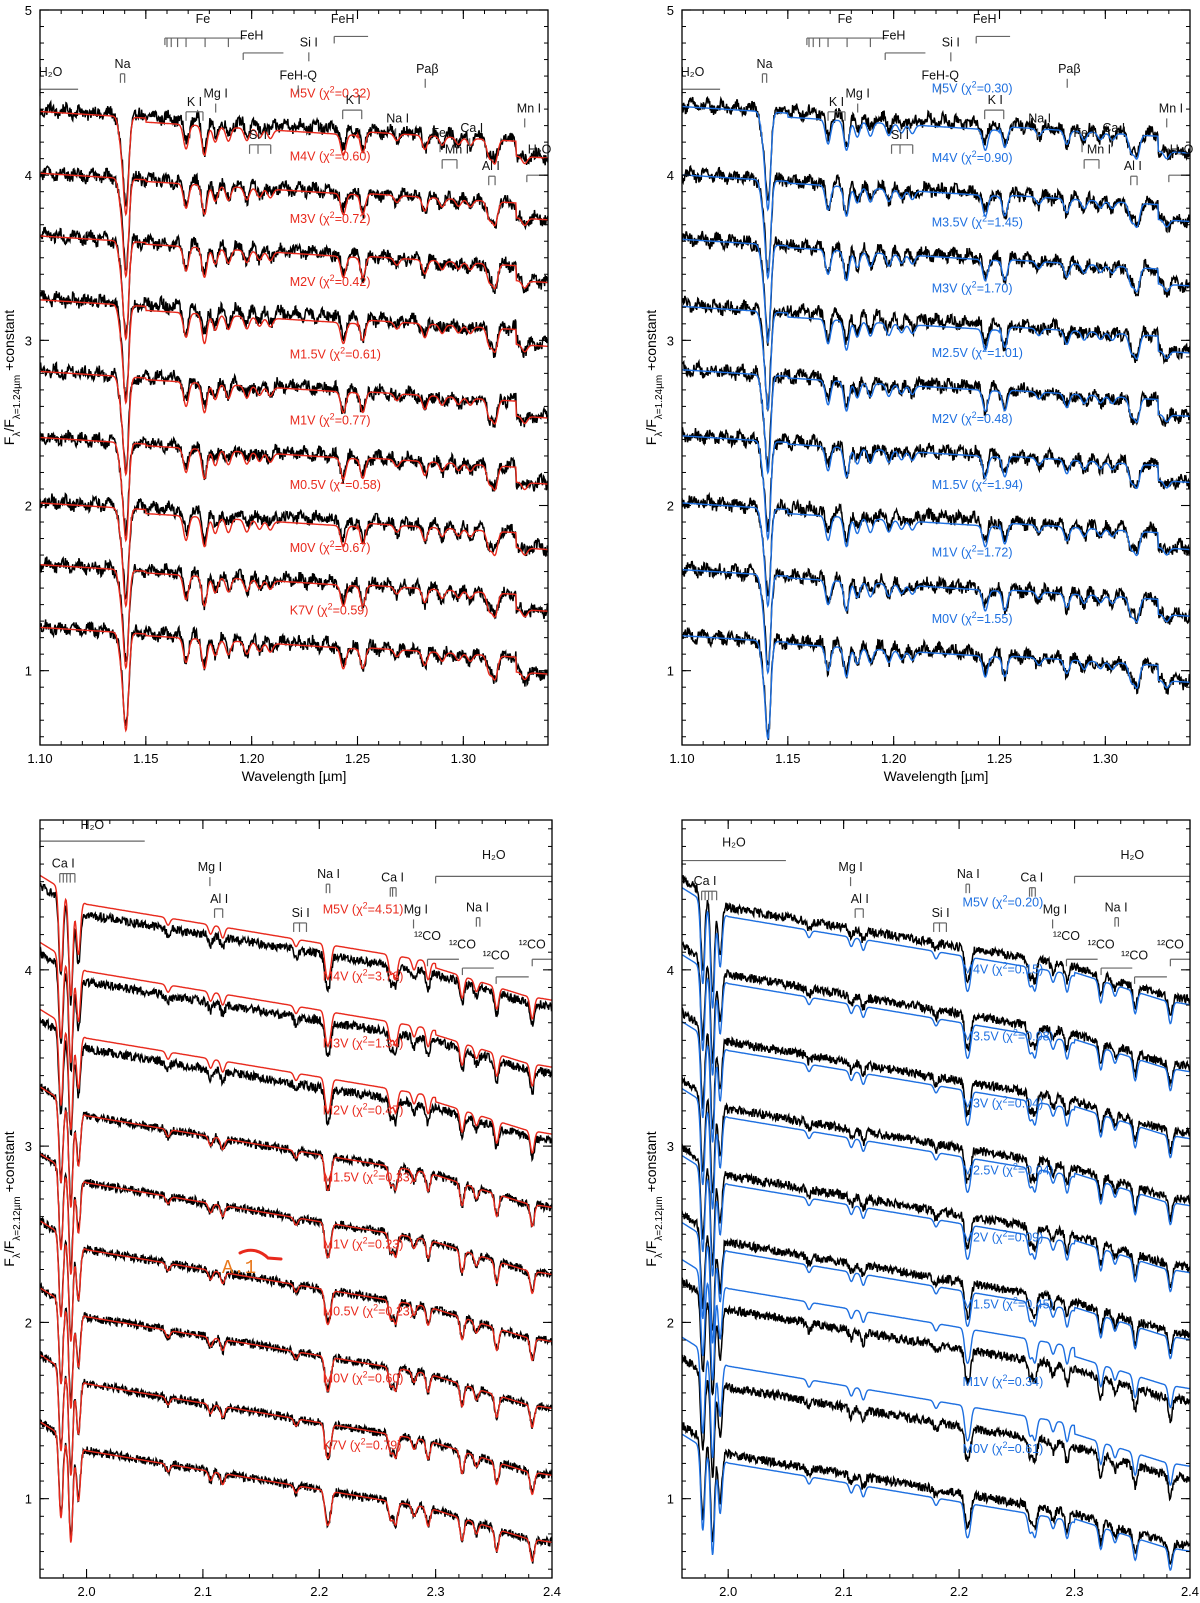 Image resolution: width=1200 pixels, height=1603 pixels. Describe the element at coordinates (330, 281) in the screenshot. I see `series-label-m2v: M2V (χ2=0.42)` at that location.